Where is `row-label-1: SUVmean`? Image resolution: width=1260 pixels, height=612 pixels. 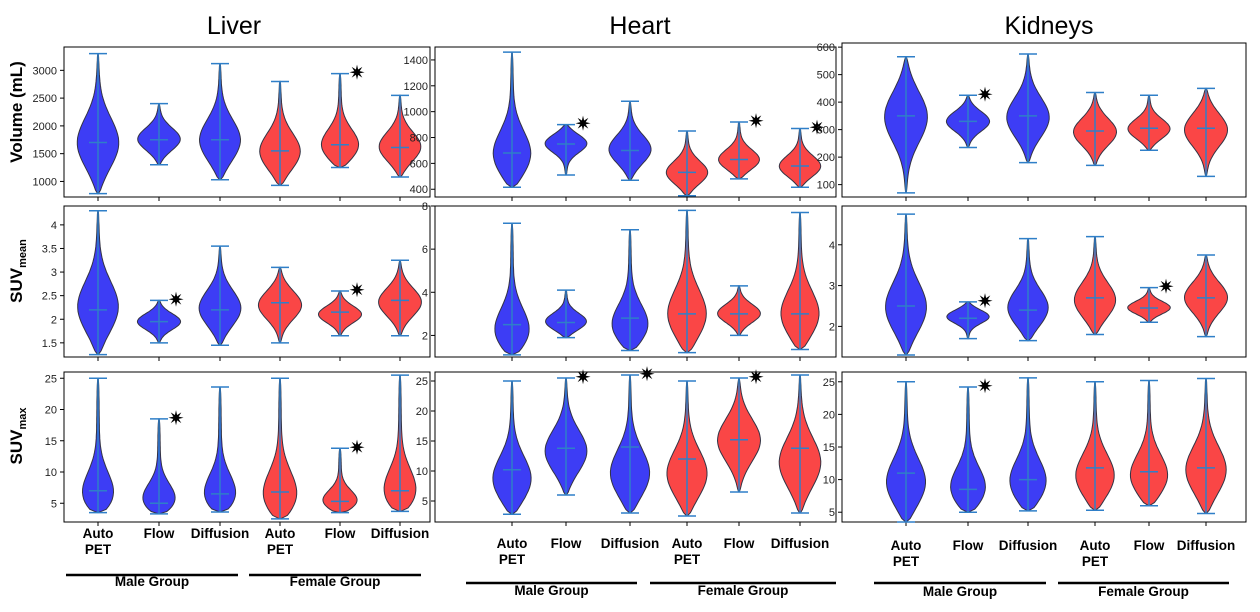
row-label-1: SUVmean is located at coordinates (18, 271).